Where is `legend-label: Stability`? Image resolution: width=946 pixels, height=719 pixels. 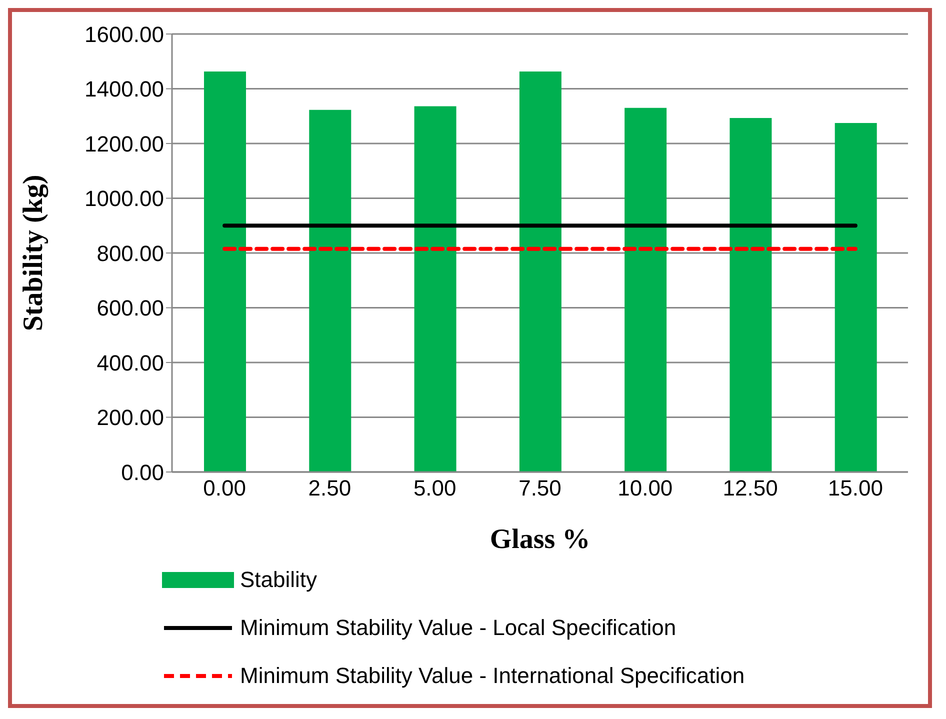 legend-label: Stability is located at coordinates (279, 580).